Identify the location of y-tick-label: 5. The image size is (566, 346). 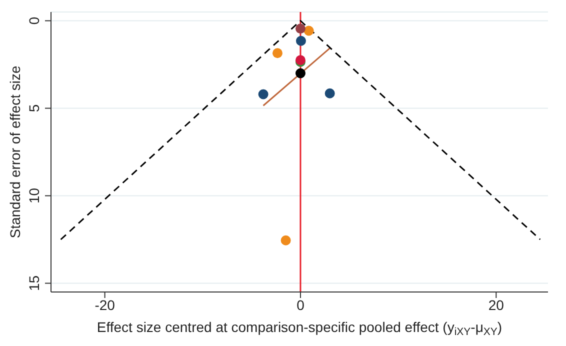
(34, 108).